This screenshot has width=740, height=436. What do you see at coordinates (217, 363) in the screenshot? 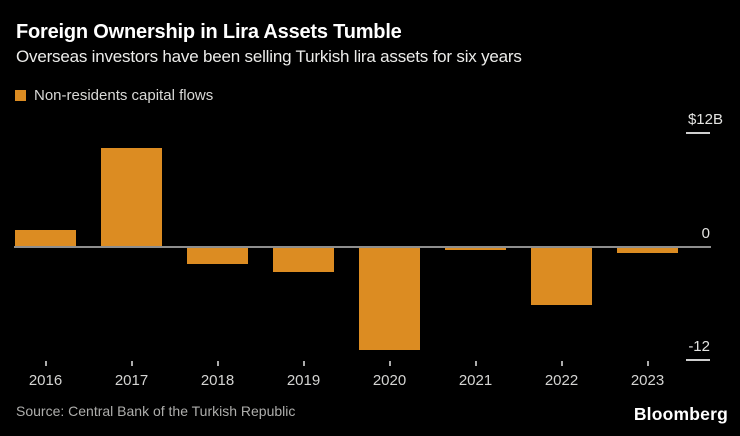
I see `x-axis-tick-2018` at bounding box center [217, 363].